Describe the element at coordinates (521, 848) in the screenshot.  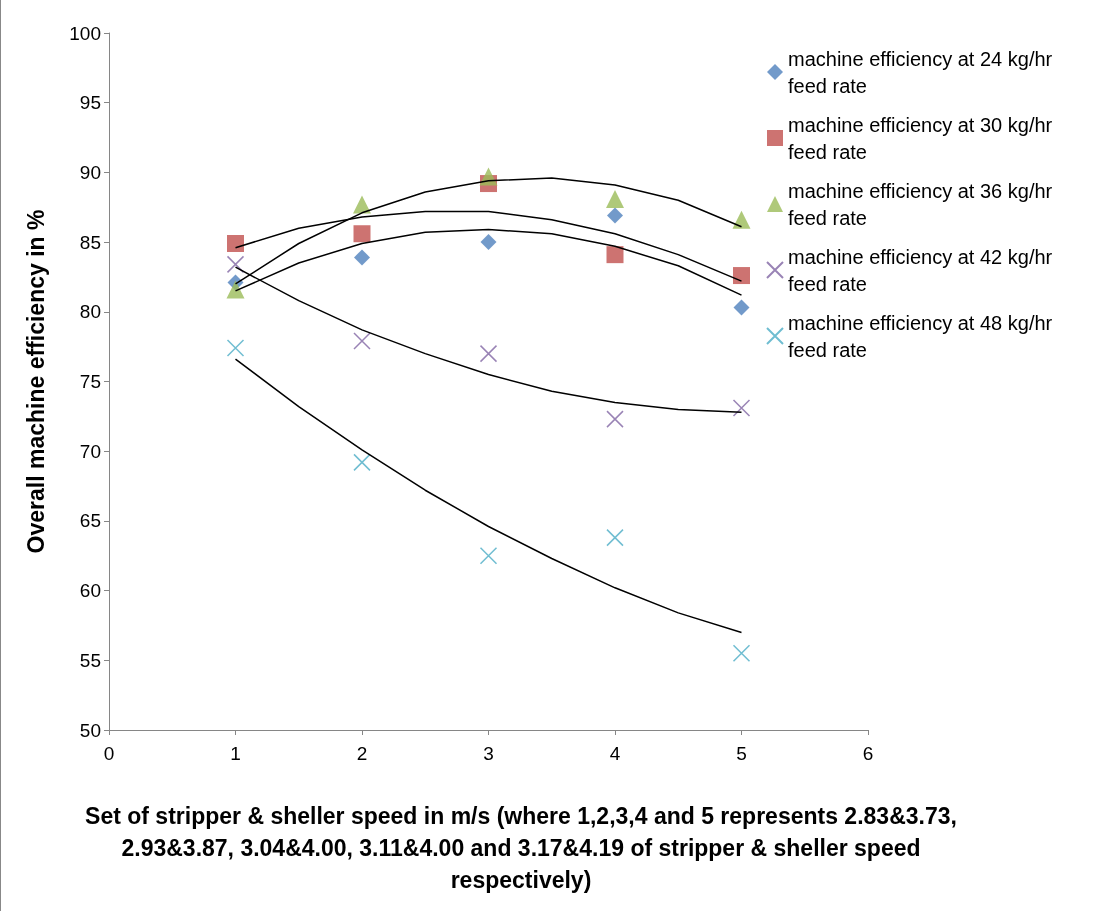
I see `x-axis-title: Set of stripper & sheller speed in m/s (where 1,2,3,4 and 5 represents 2.83&3.73, 2.93&3.87, 3.04&4.00, 3.11&4.00 and 3.17&4.19 of stripper & sheller speed respectively)` at that location.